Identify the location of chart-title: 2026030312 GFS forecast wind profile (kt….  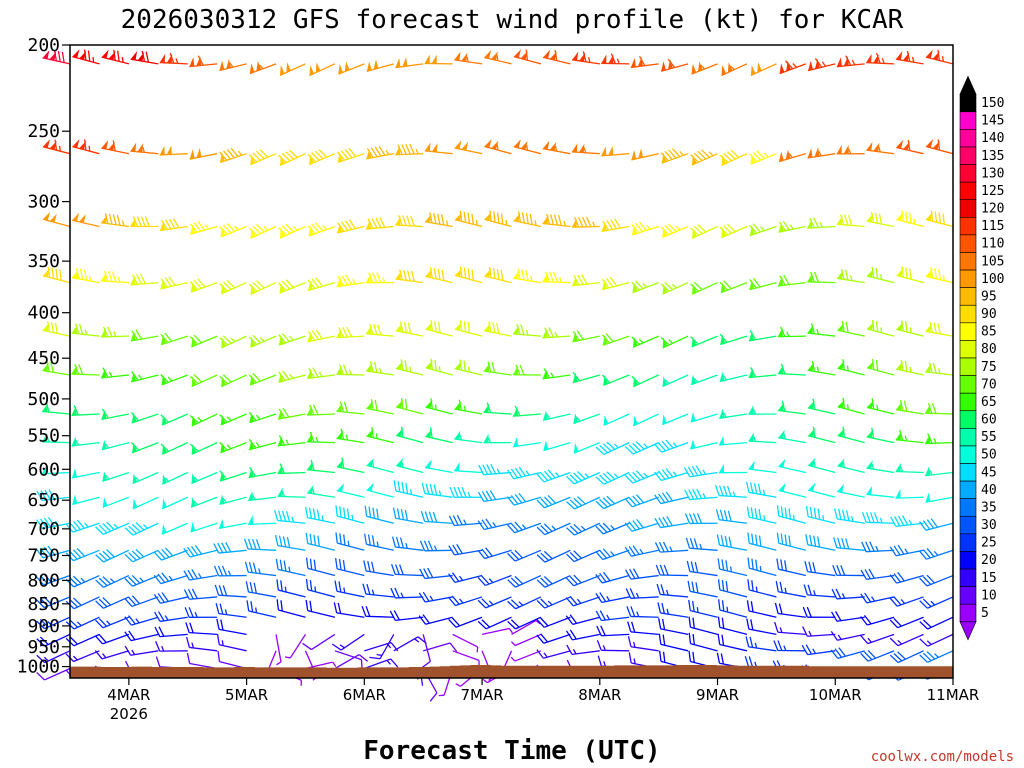
(512, 20).